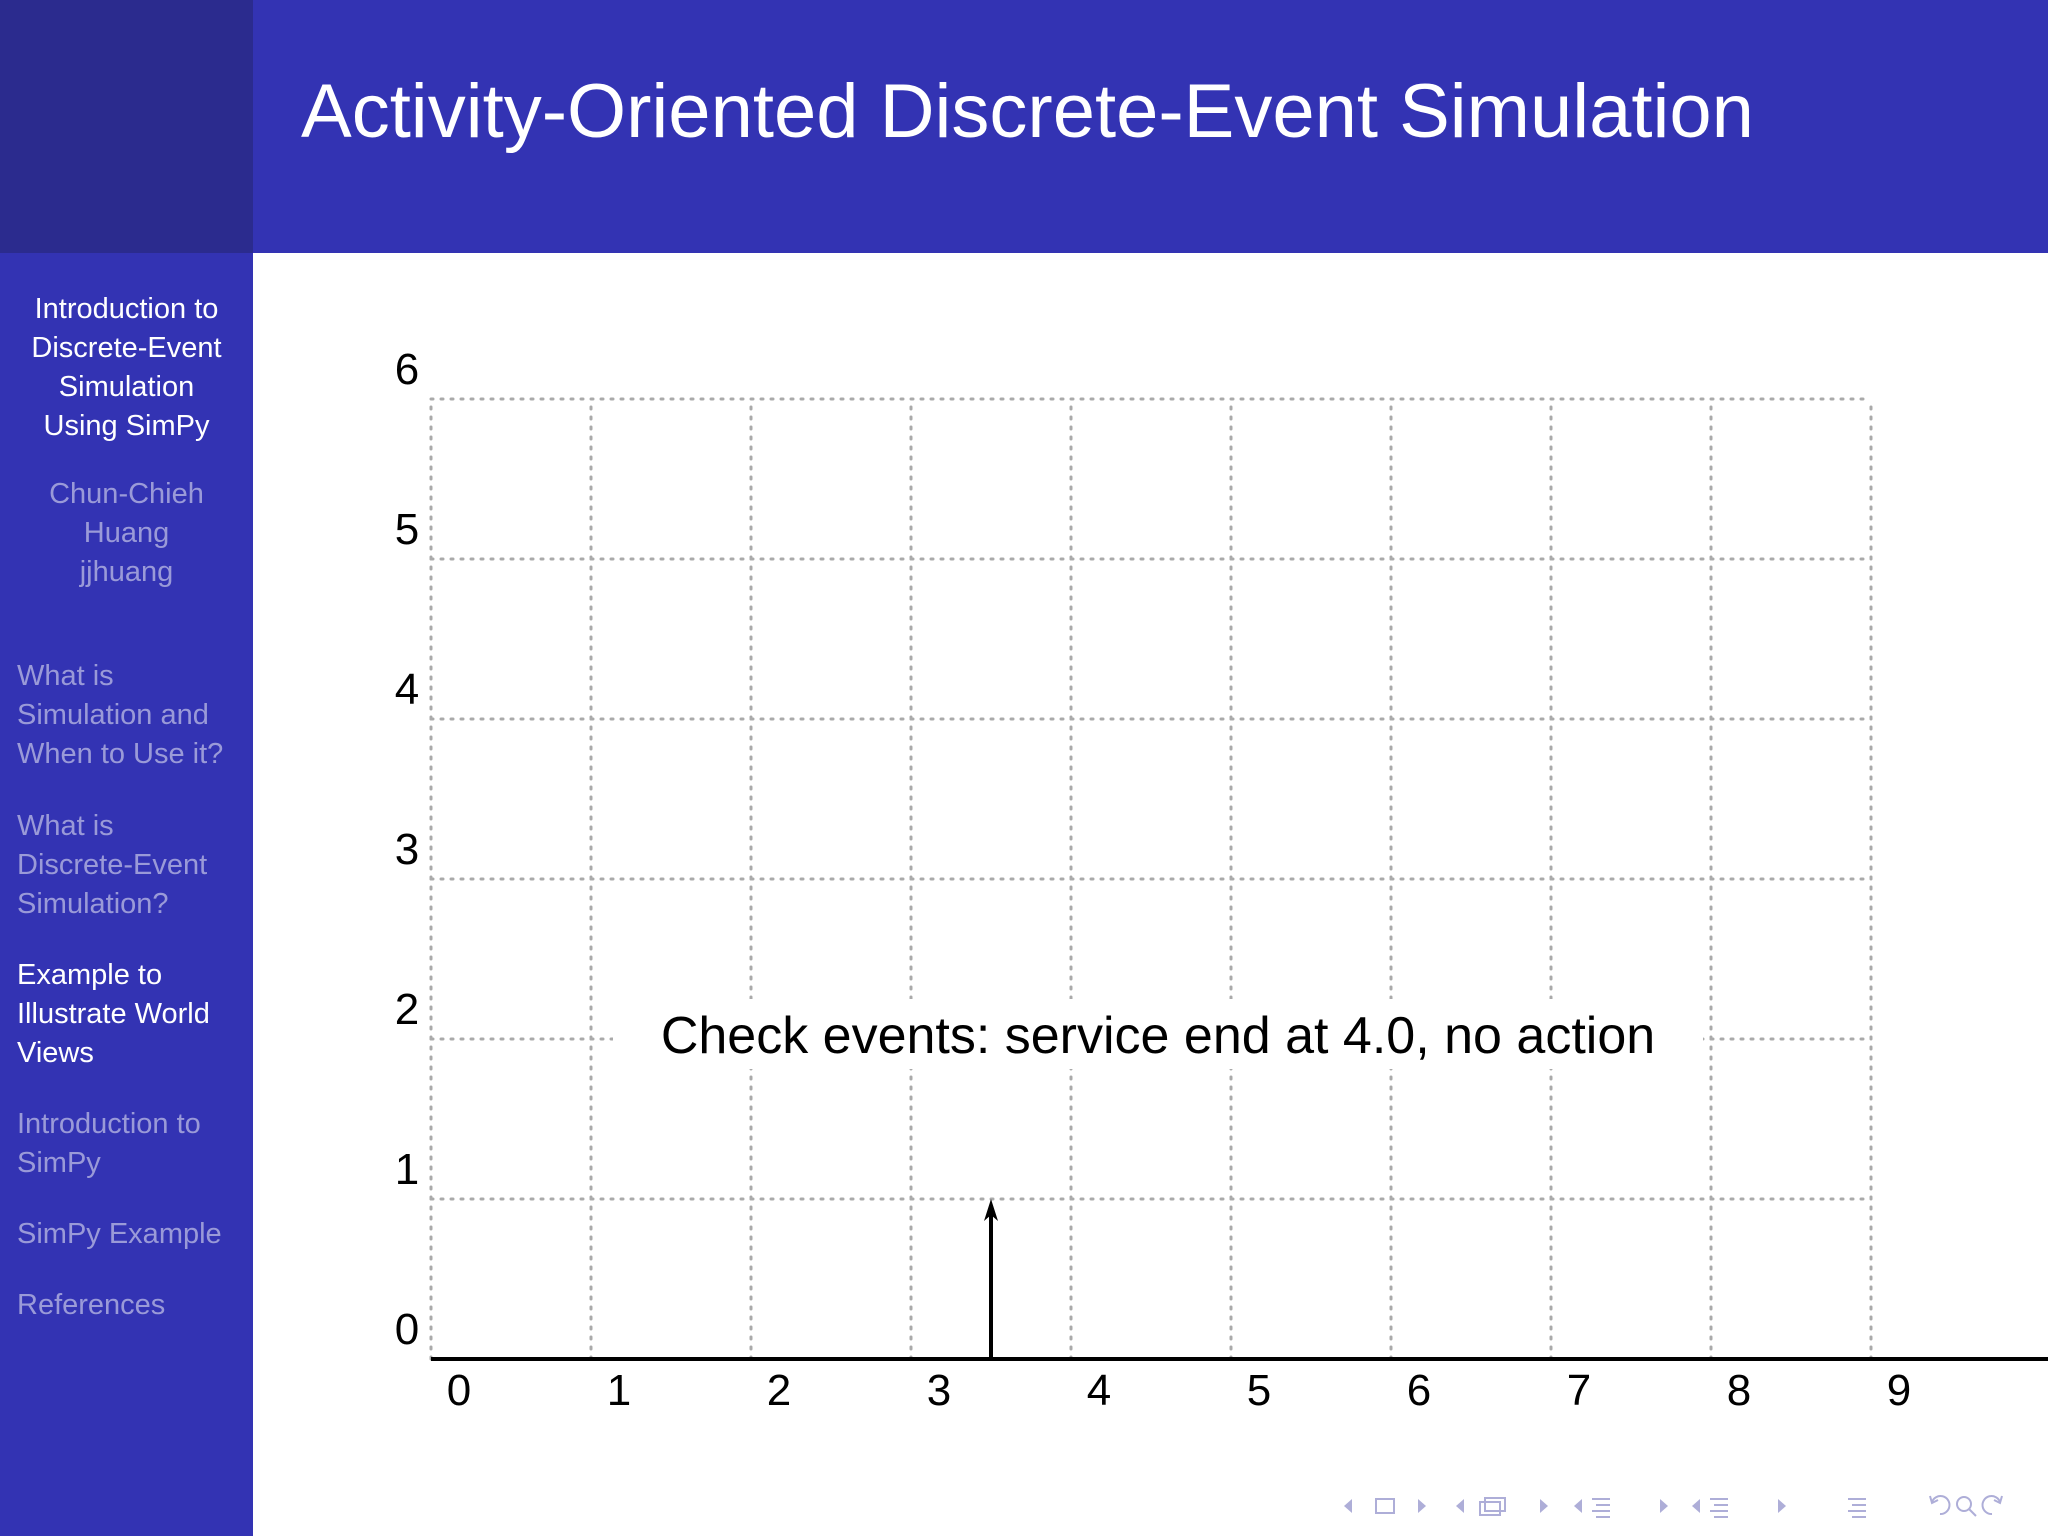 This screenshot has width=2048, height=1536. Describe the element at coordinates (1419, 1390) in the screenshot. I see `x-tick-label: 6` at that location.